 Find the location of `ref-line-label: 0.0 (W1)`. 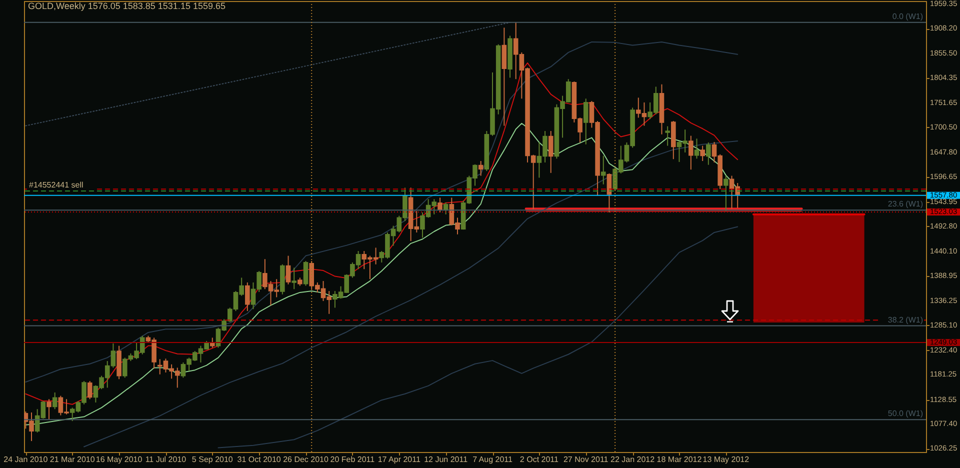

ref-line-label: 0.0 (W1) is located at coordinates (908, 16).